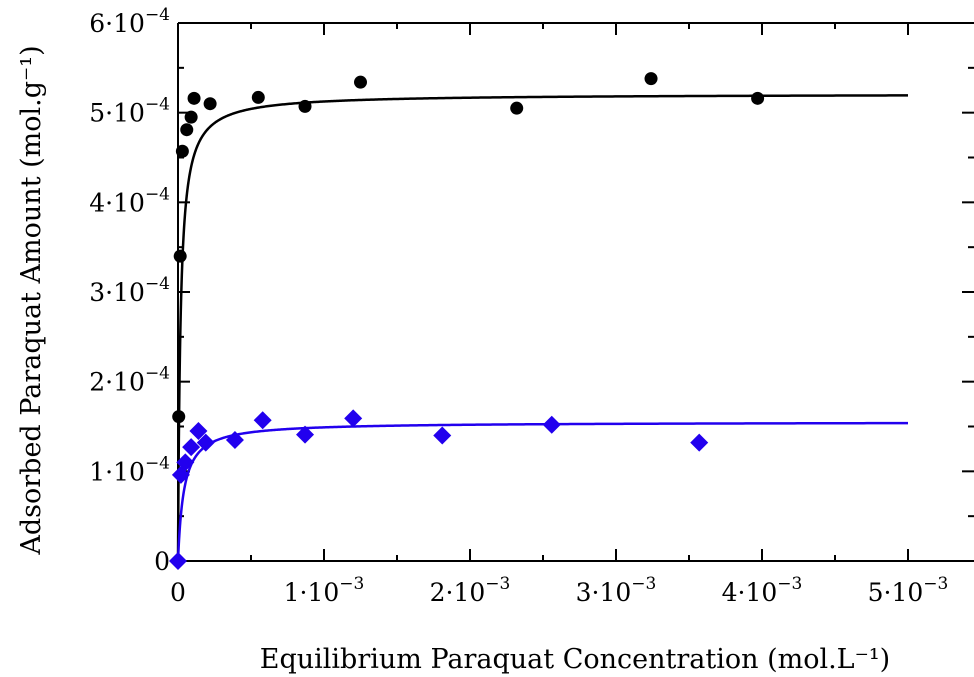 Image resolution: width=974 pixels, height=677 pixels. Describe the element at coordinates (31, 300) in the screenshot. I see `y-axis-label: Adsorbed Paraquat Amount (mol.g⁻¹)` at that location.